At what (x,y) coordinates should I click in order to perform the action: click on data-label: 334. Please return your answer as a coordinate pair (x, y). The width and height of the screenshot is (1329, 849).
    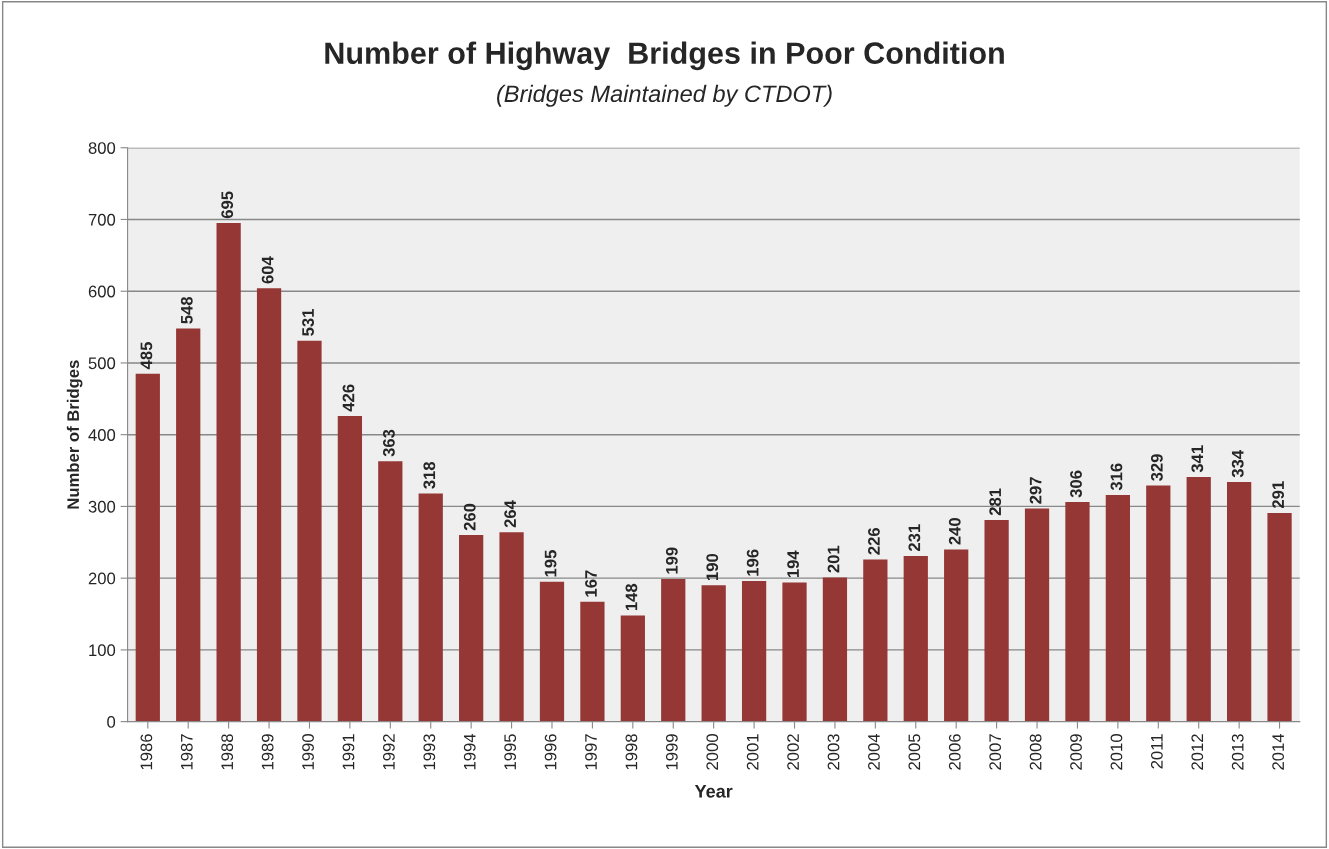
    Looking at the image, I should click on (1237, 464).